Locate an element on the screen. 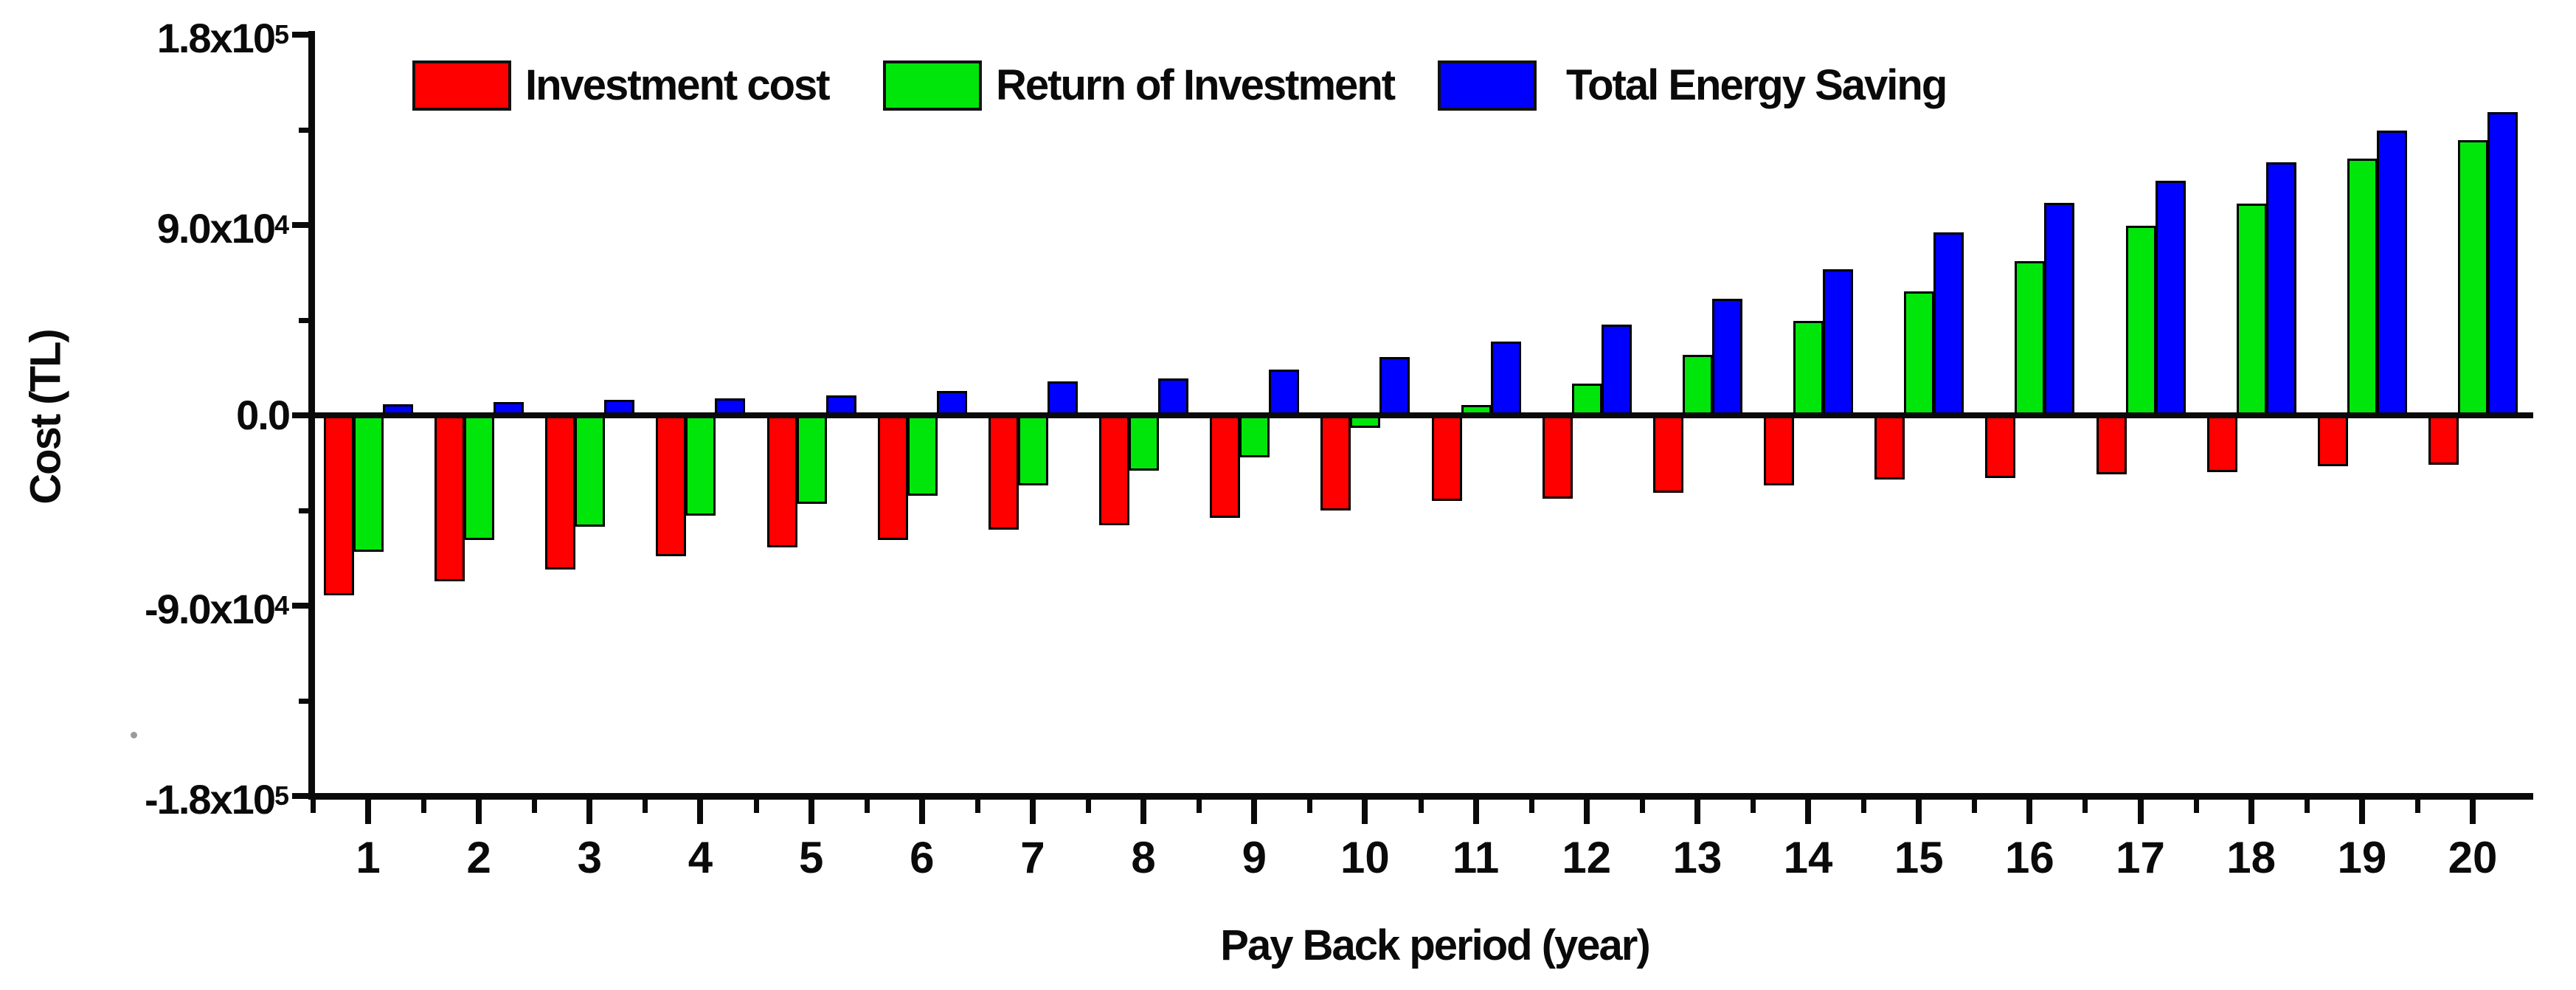  x-tick-label-5: 5 is located at coordinates (811, 858).